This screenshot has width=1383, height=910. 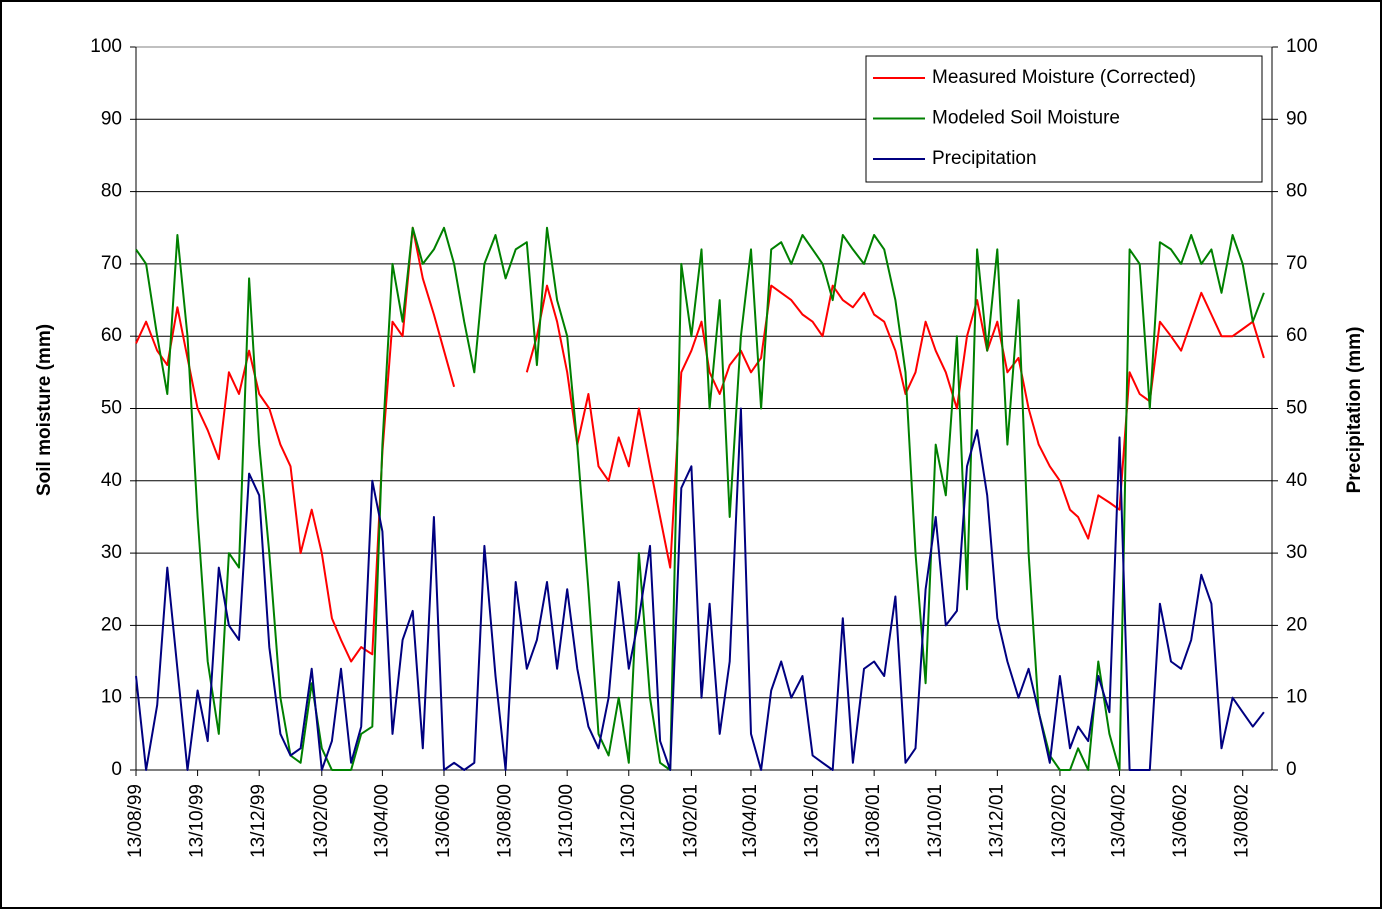 What do you see at coordinates (1296, 118) in the screenshot?
I see `y2-tick-label: 90` at bounding box center [1296, 118].